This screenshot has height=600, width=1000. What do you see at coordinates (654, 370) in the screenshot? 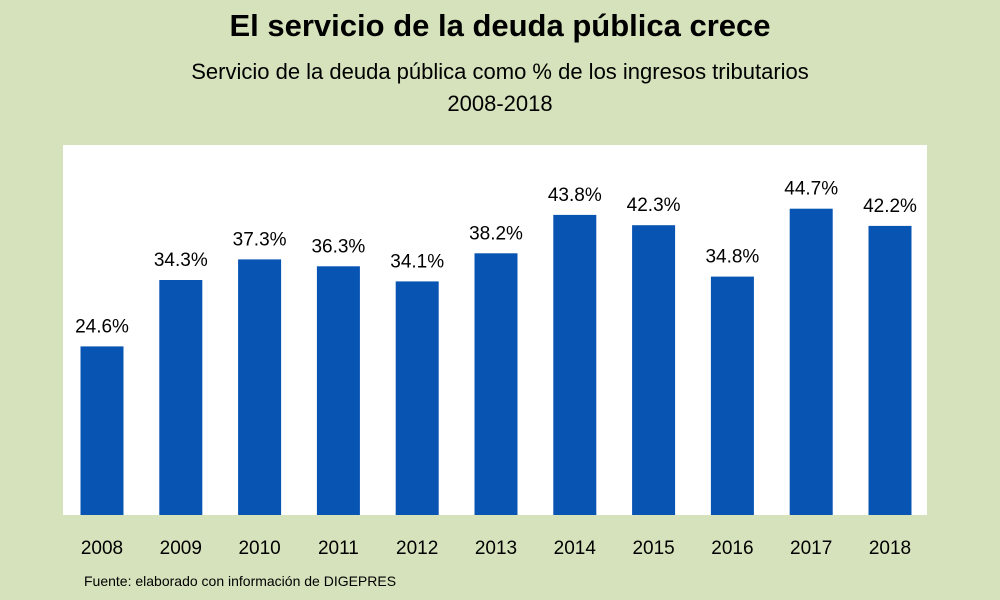
I see `bar-2015` at bounding box center [654, 370].